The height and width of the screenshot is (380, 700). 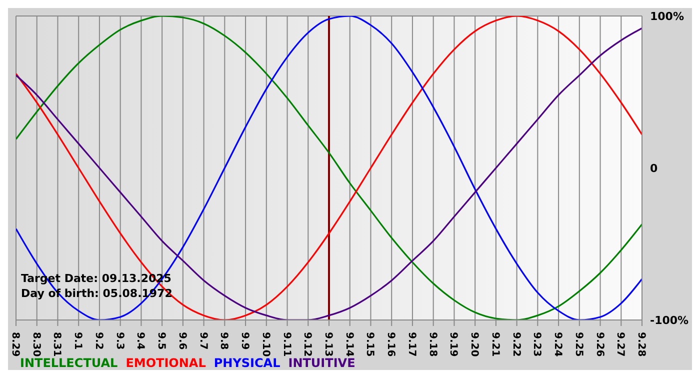 What do you see at coordinates (161, 341) in the screenshot?
I see `x-tick-label: 9.5` at bounding box center [161, 341].